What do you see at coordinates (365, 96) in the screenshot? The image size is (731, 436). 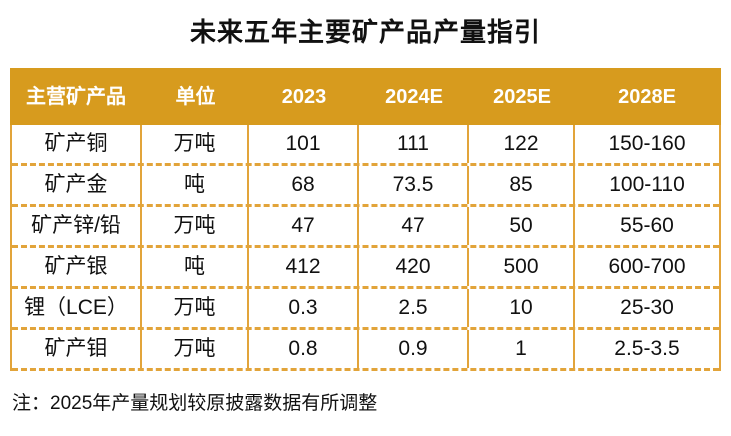 I see `table-header-row: 主营矿产品 单位 2023 2024E 2025E 2028E` at bounding box center [365, 96].